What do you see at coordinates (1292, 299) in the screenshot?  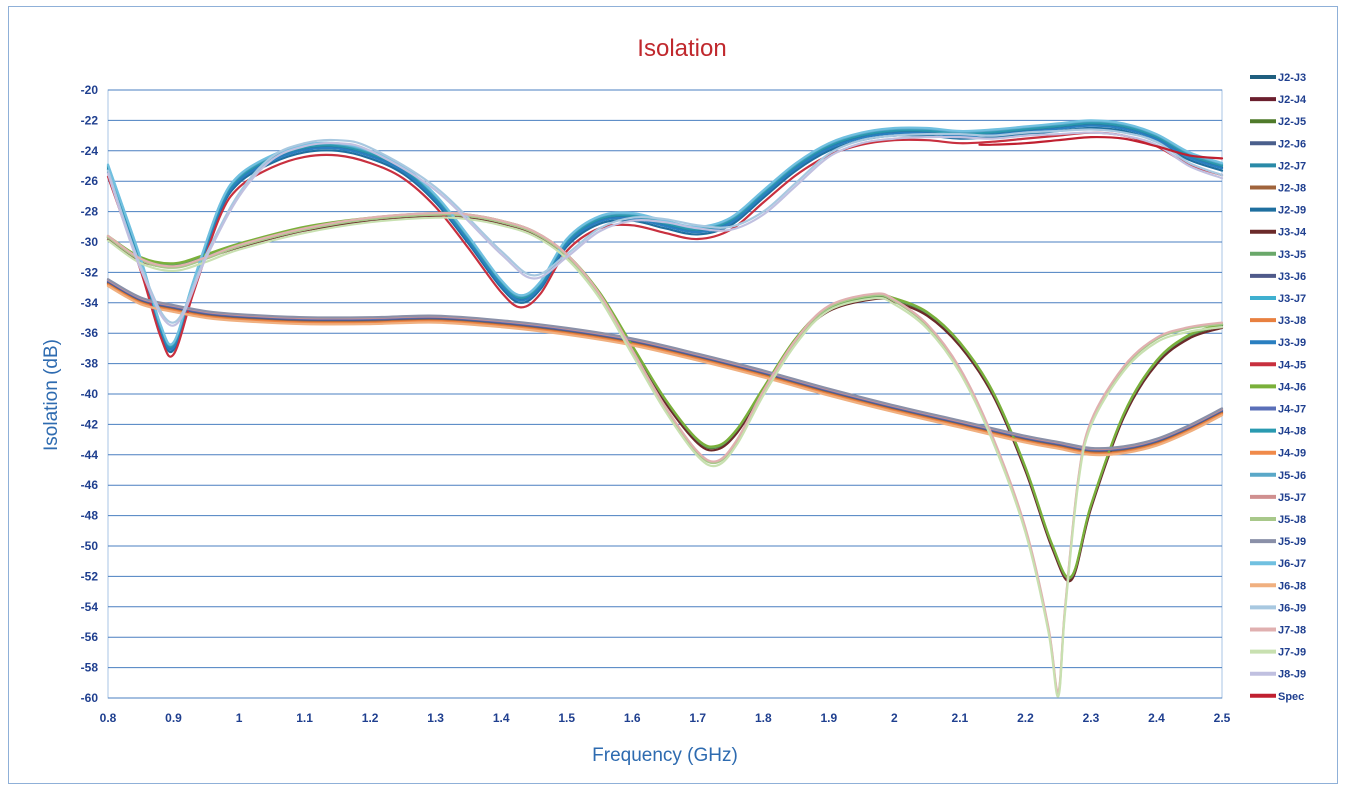 I see `legend-label: J3-J7` at bounding box center [1292, 299].